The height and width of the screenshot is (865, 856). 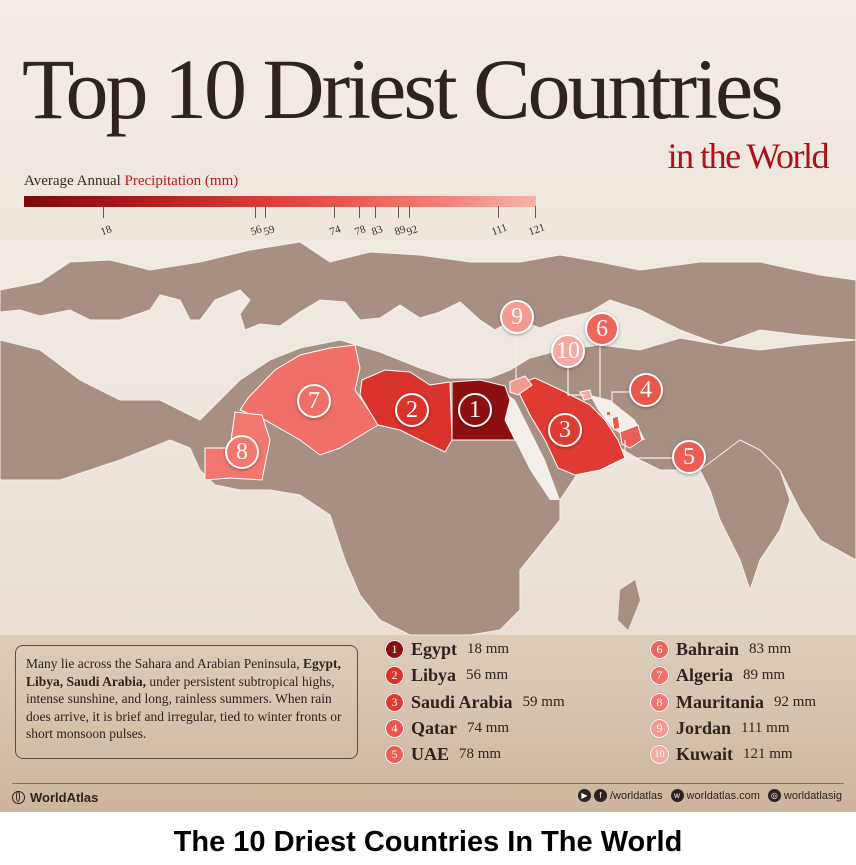 I want to click on rank-badge: 10, so click(x=659, y=754).